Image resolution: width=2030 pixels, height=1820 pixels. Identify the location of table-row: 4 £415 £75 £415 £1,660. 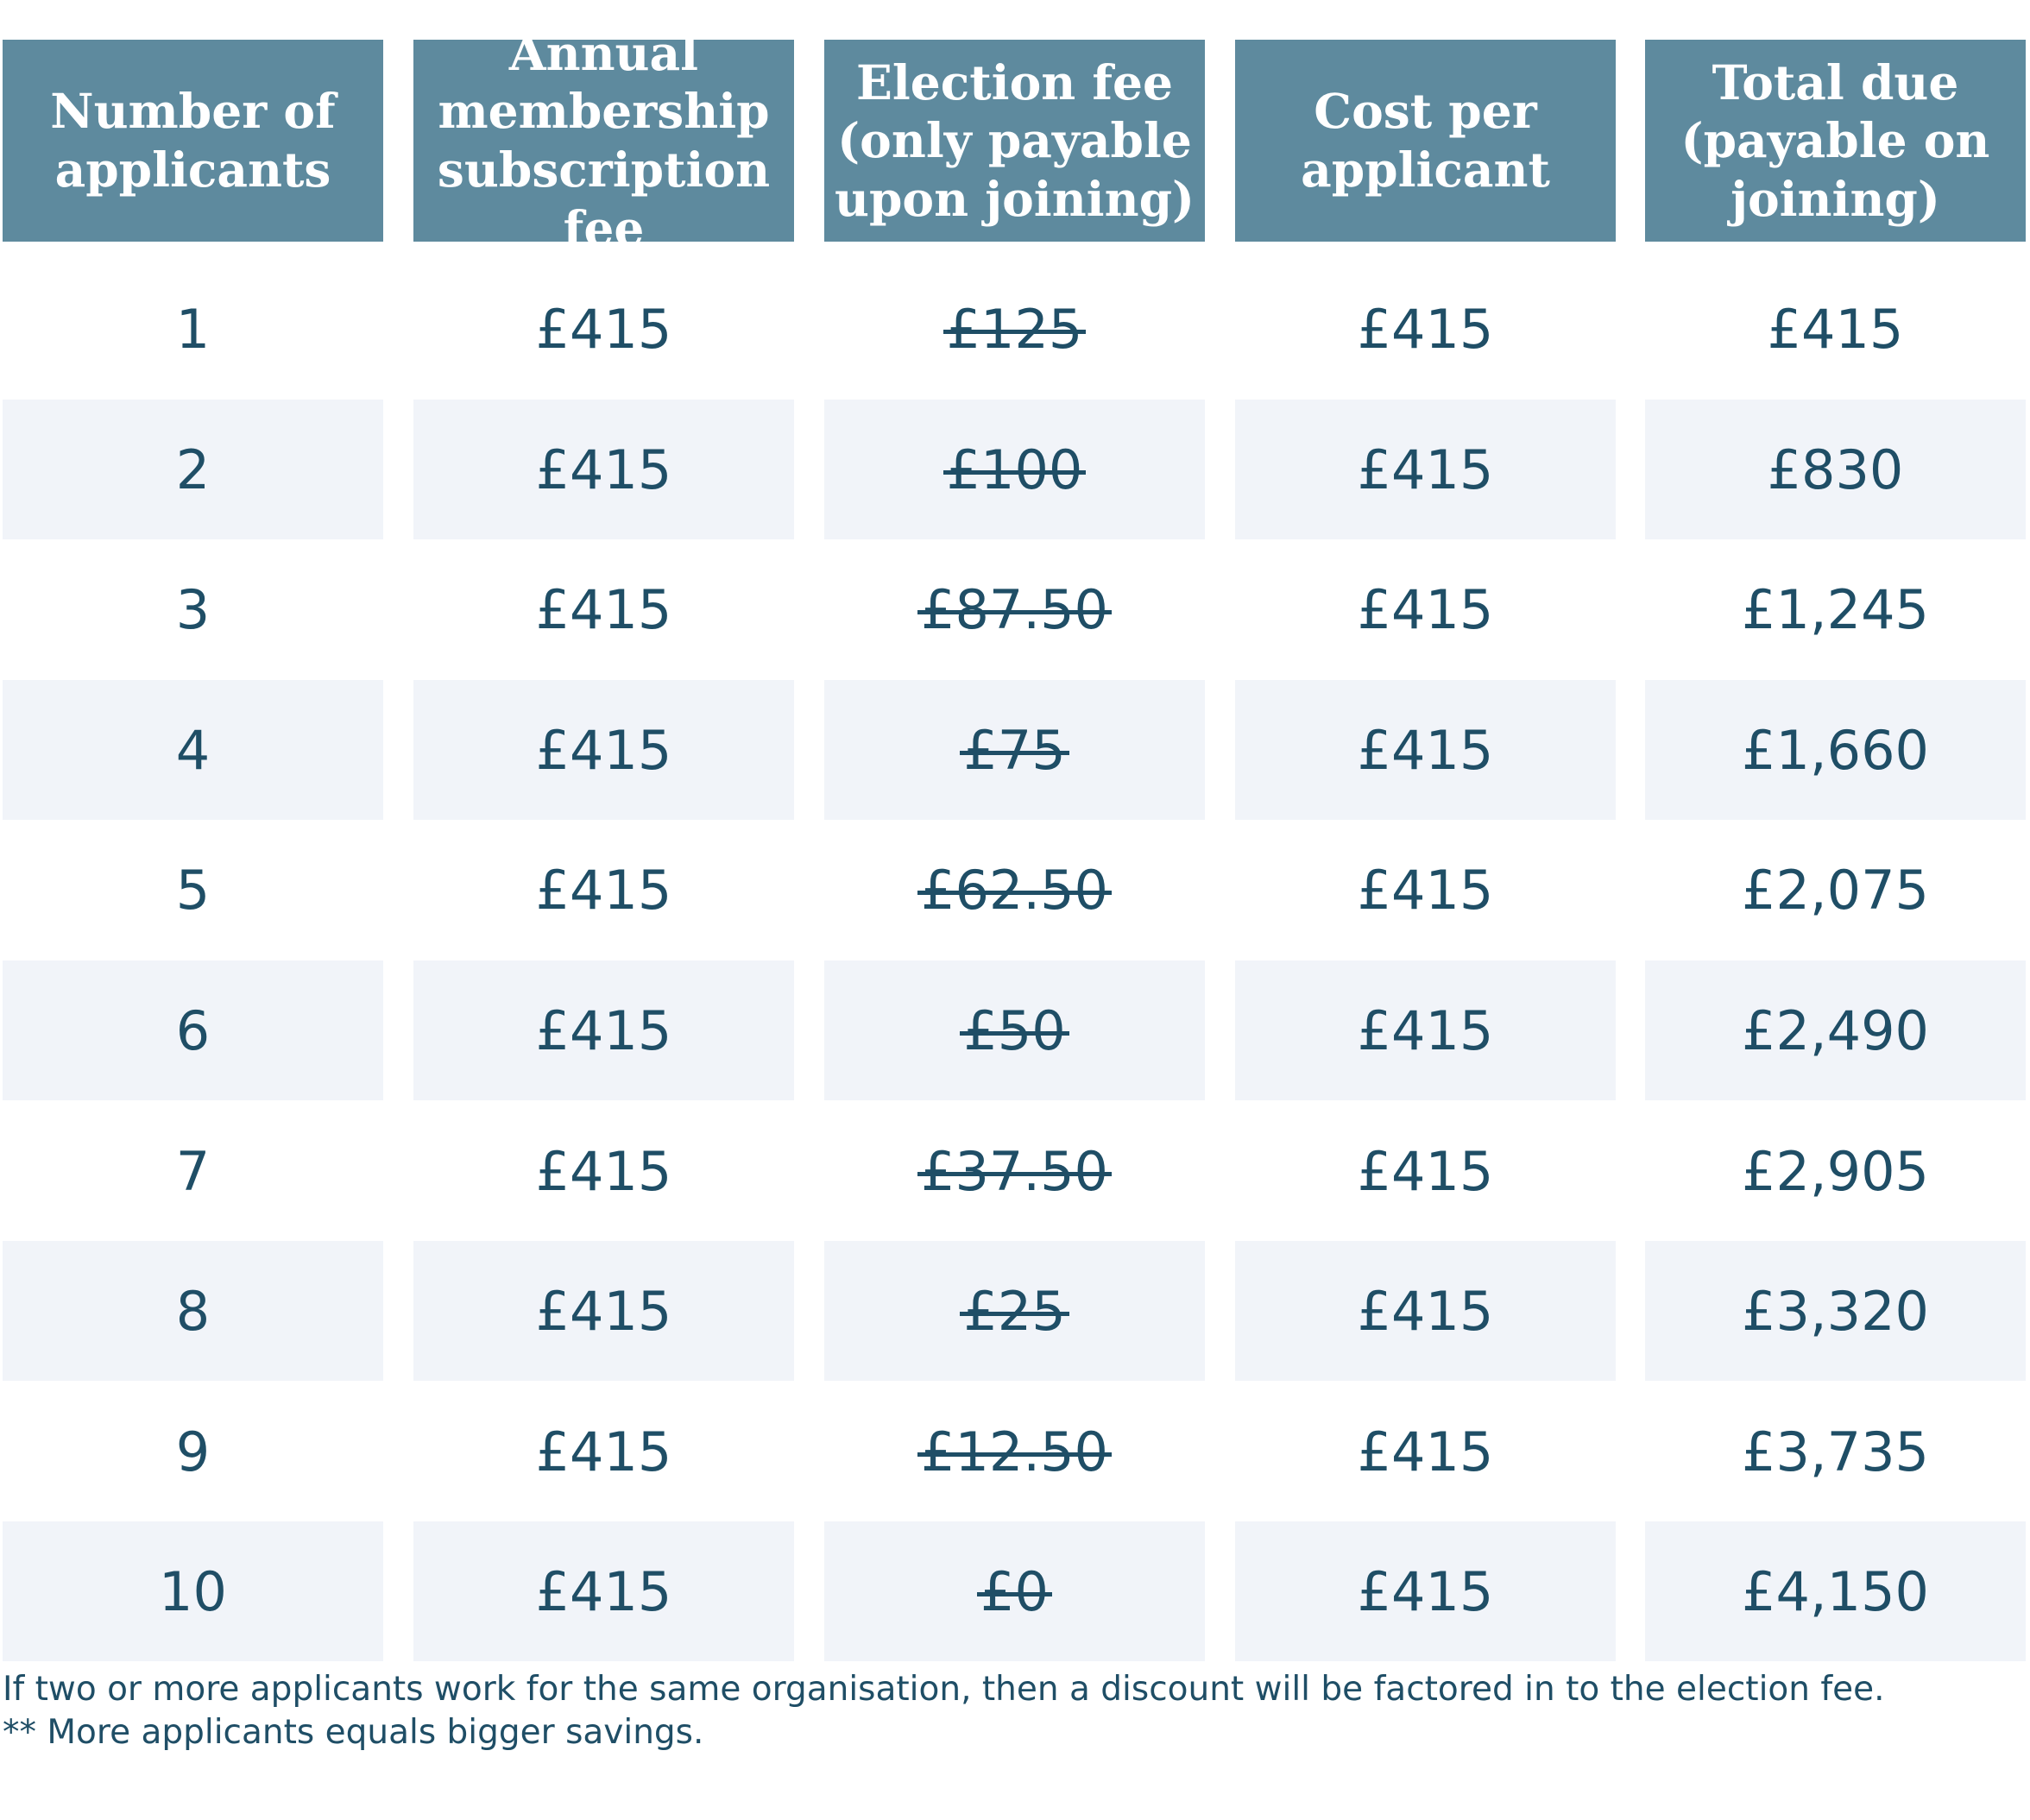
(1015, 750).